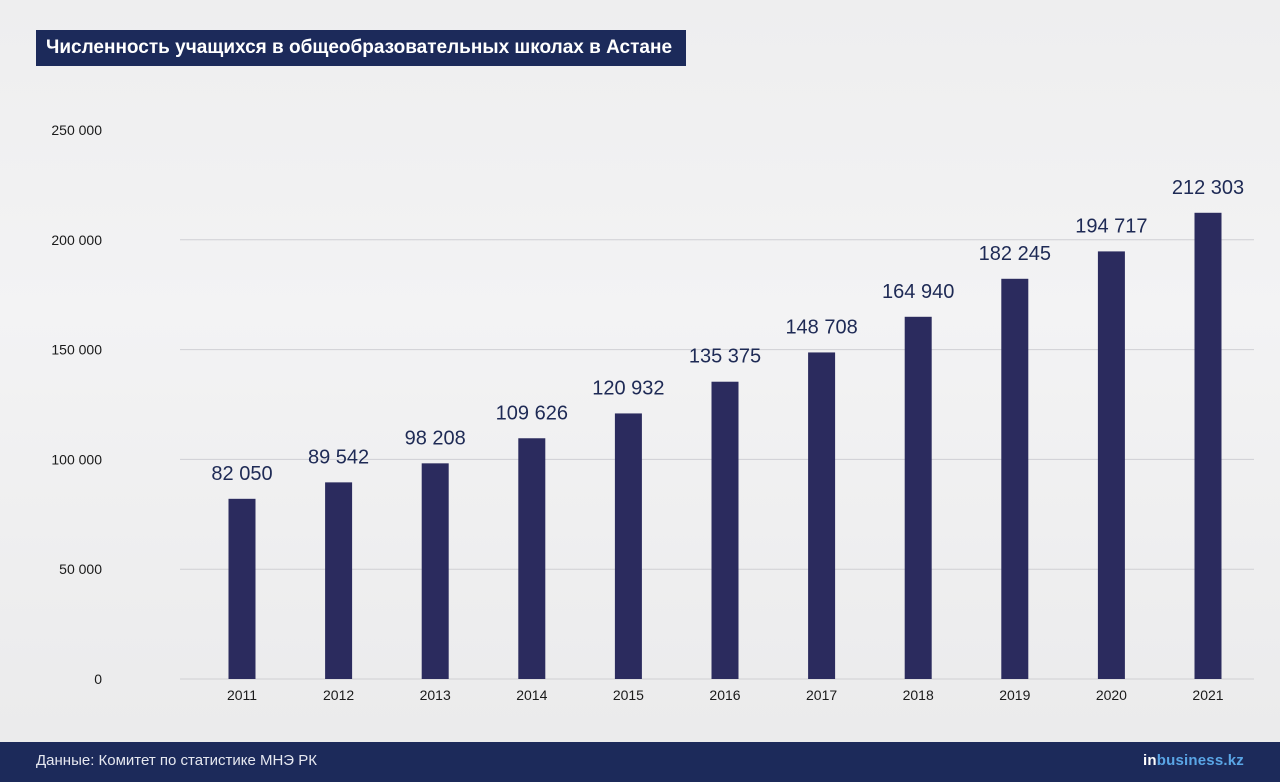 This screenshot has height=782, width=1280. I want to click on data-label: 109 626, so click(532, 413).